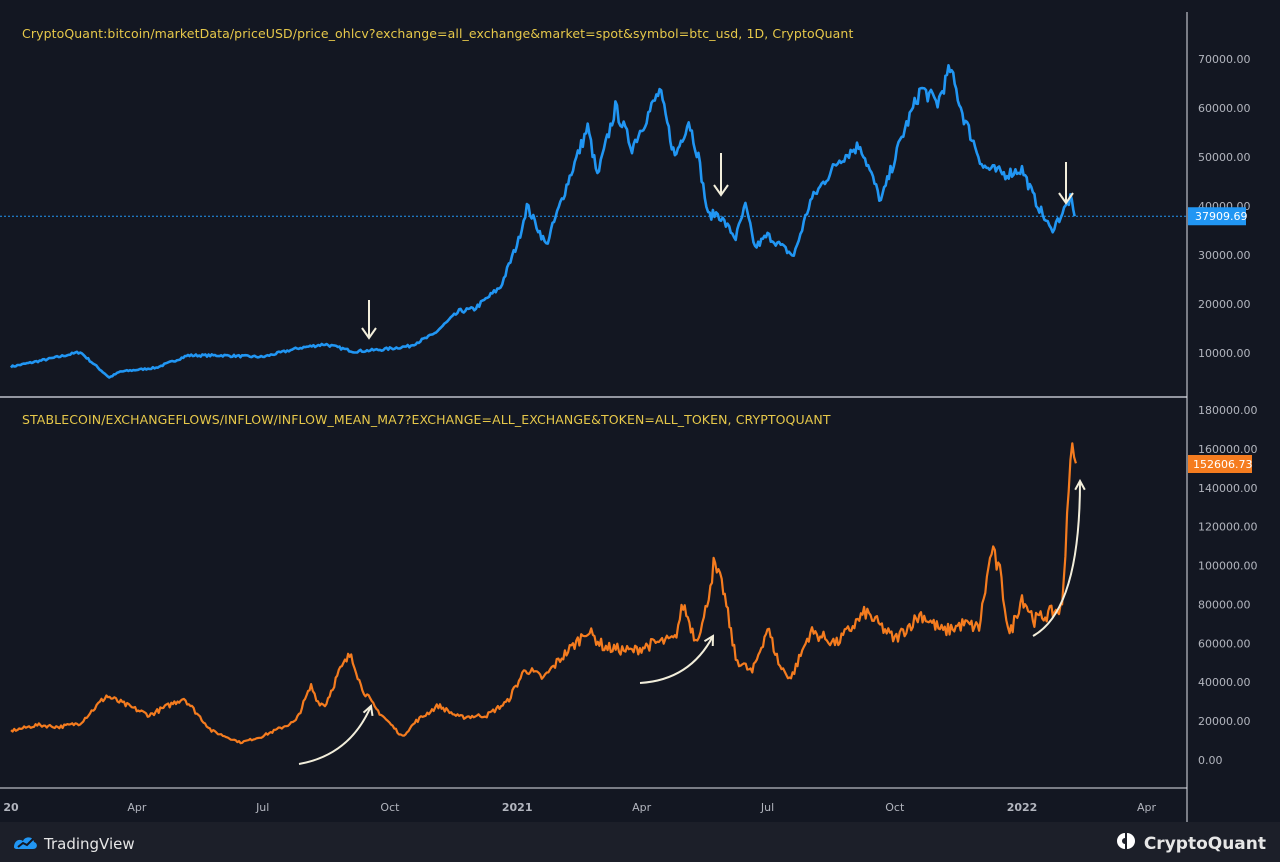 The image size is (1280, 862). Describe the element at coordinates (1224, 59) in the screenshot. I see `btc-y-tick-label: 70000.00` at that location.